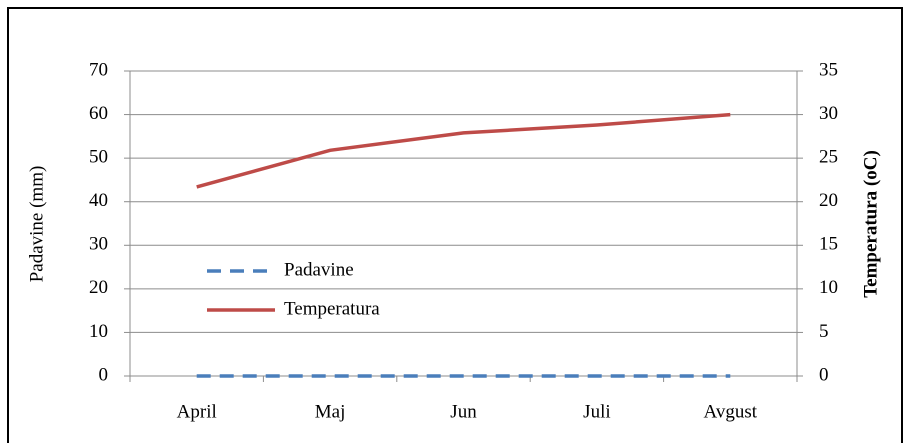  What do you see at coordinates (828, 69) in the screenshot?
I see `y2-tick-label: 35` at bounding box center [828, 69].